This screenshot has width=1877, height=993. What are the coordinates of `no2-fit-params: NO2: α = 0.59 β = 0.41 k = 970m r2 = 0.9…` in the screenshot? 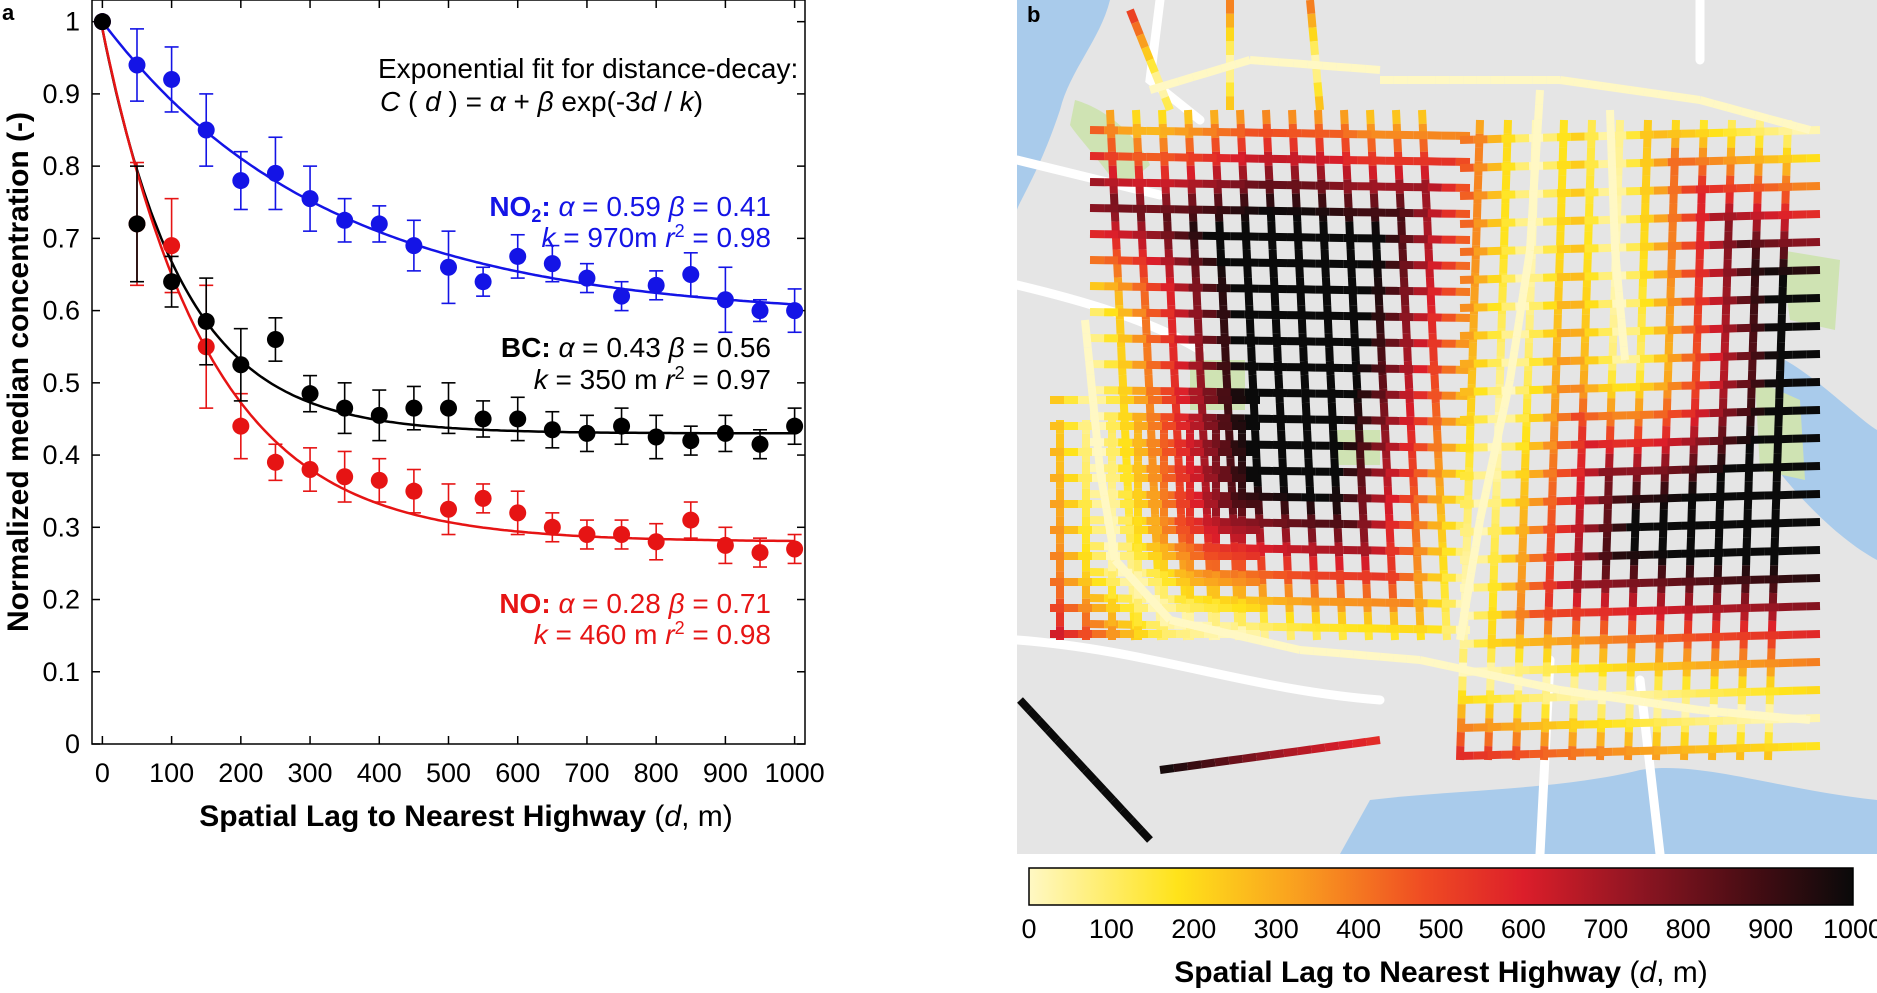 It's located at (630, 222).